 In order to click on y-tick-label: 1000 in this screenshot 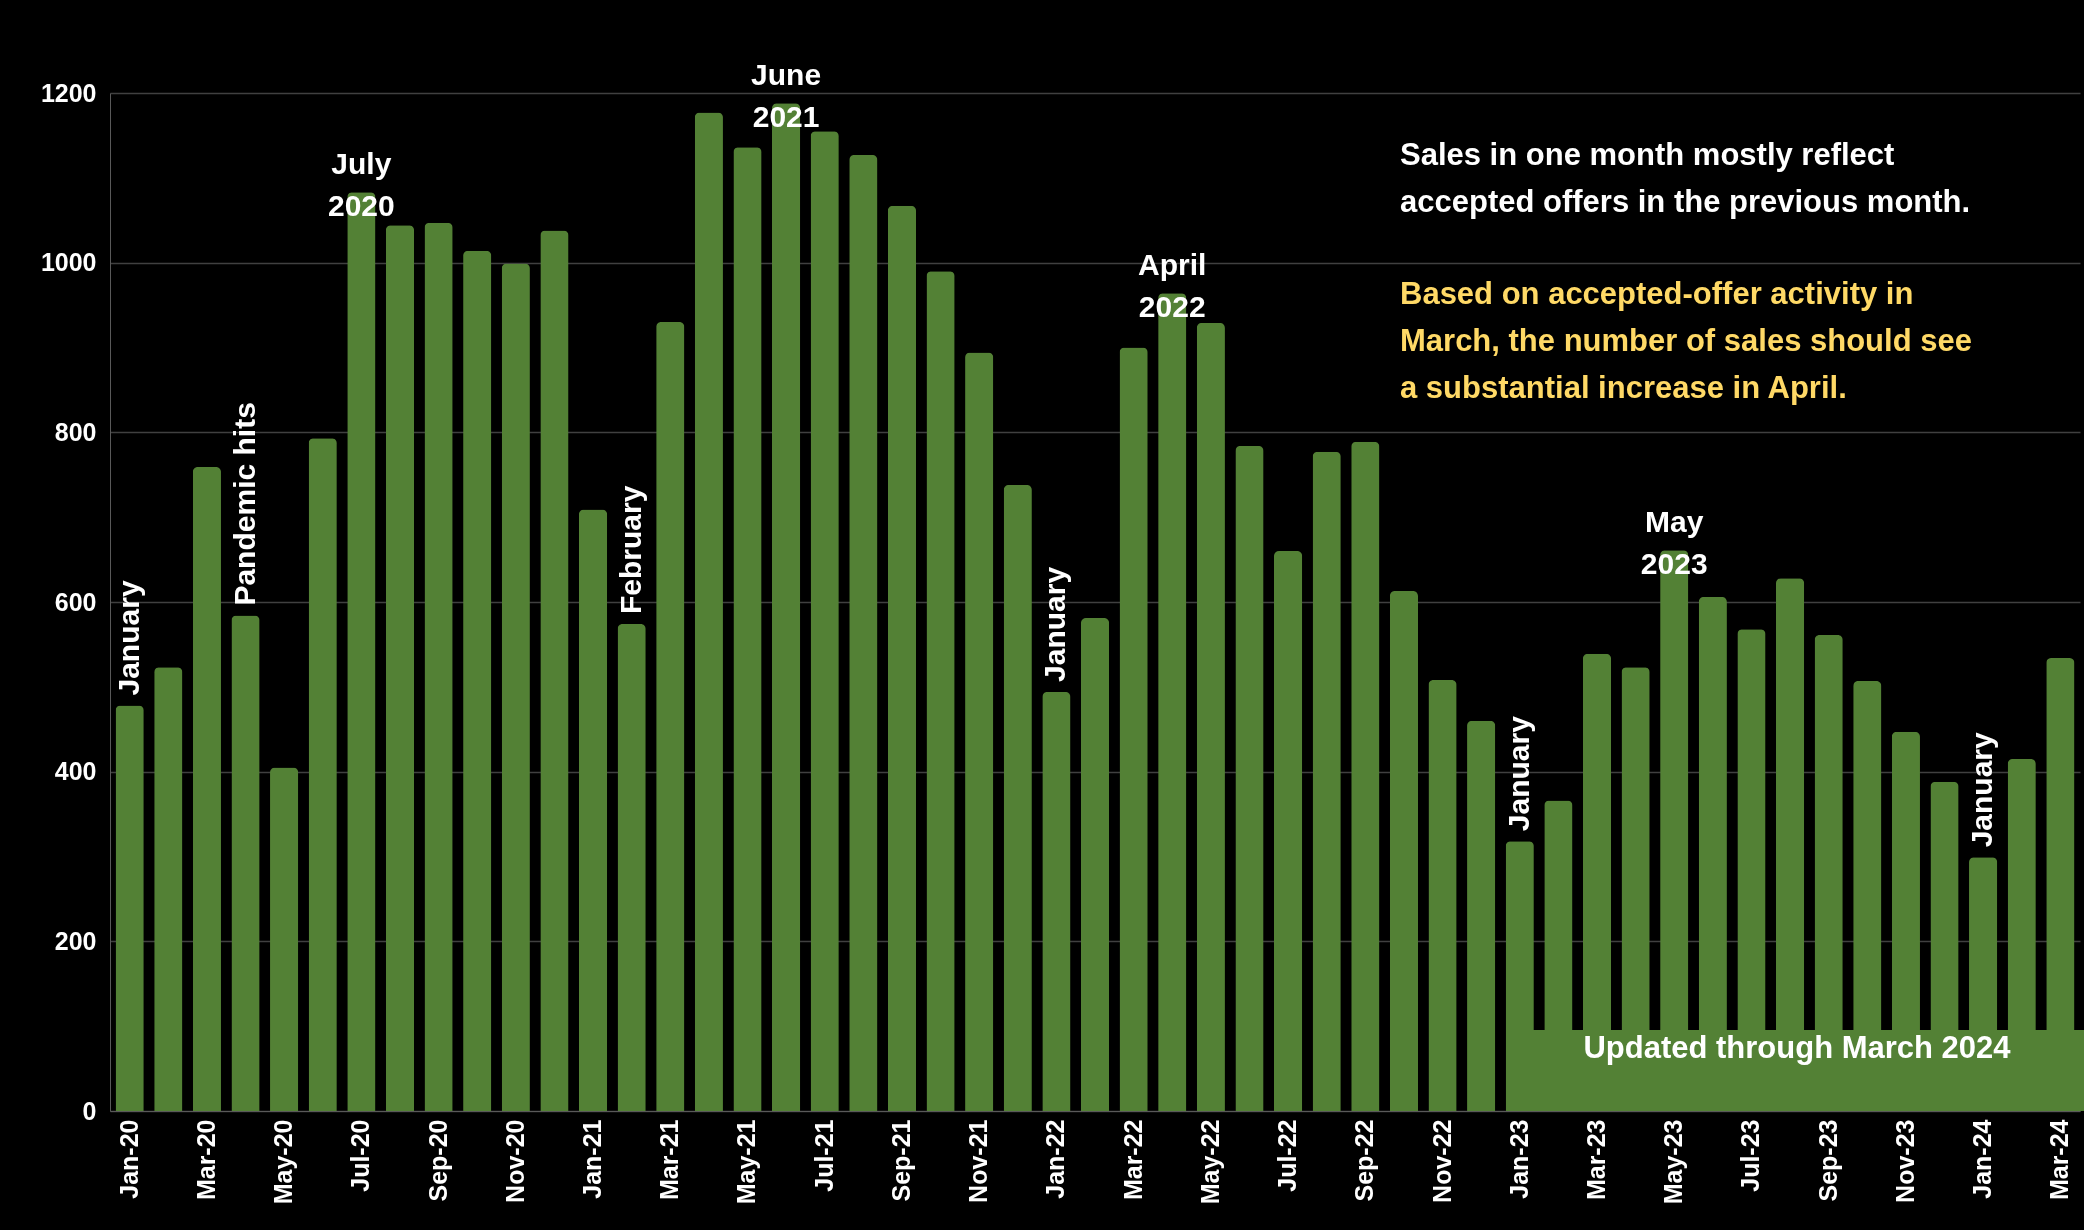, I will do `click(68, 262)`.